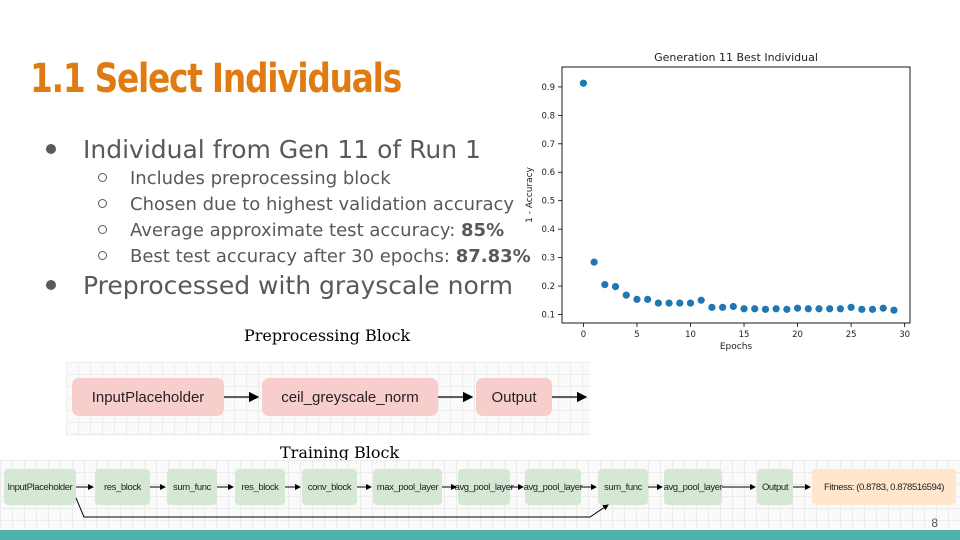  What do you see at coordinates (548, 259) in the screenshot?
I see `y-tick-label: 0.3` at bounding box center [548, 259].